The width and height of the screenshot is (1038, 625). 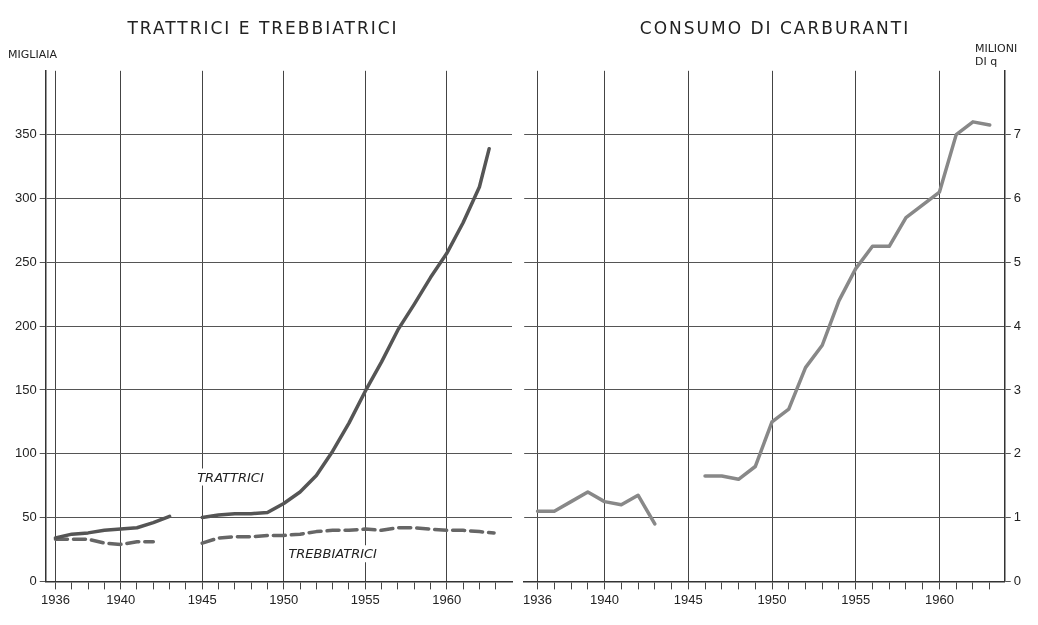 I want to click on y-tick-label: 50, so click(x=29, y=517).